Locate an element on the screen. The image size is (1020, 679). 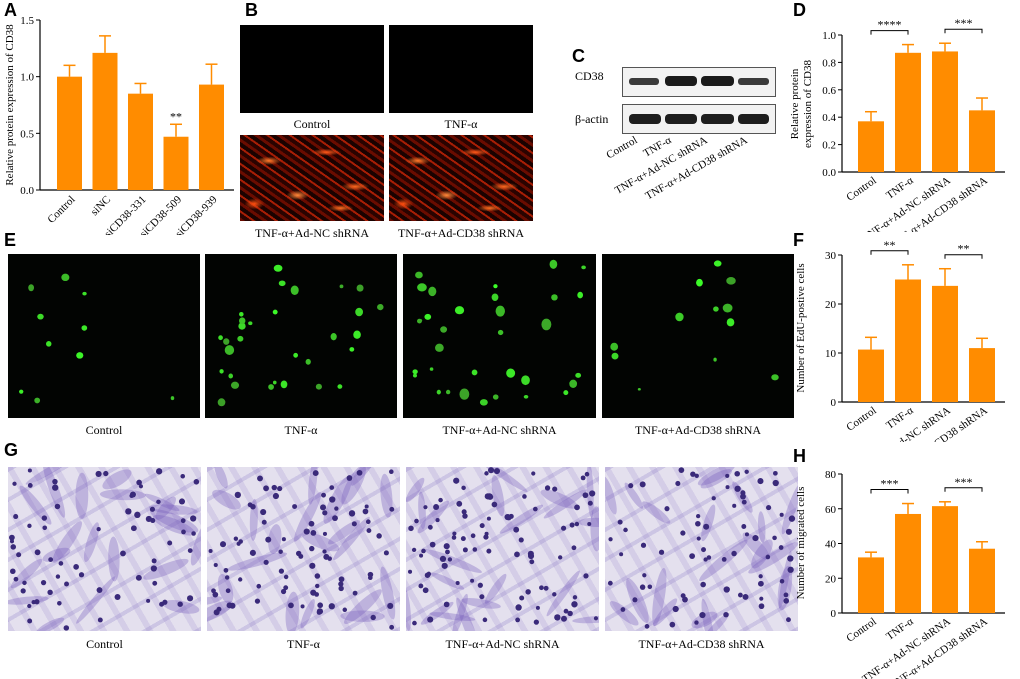
chart-h-ytick-label: 80 is located at coordinates (831, 475).